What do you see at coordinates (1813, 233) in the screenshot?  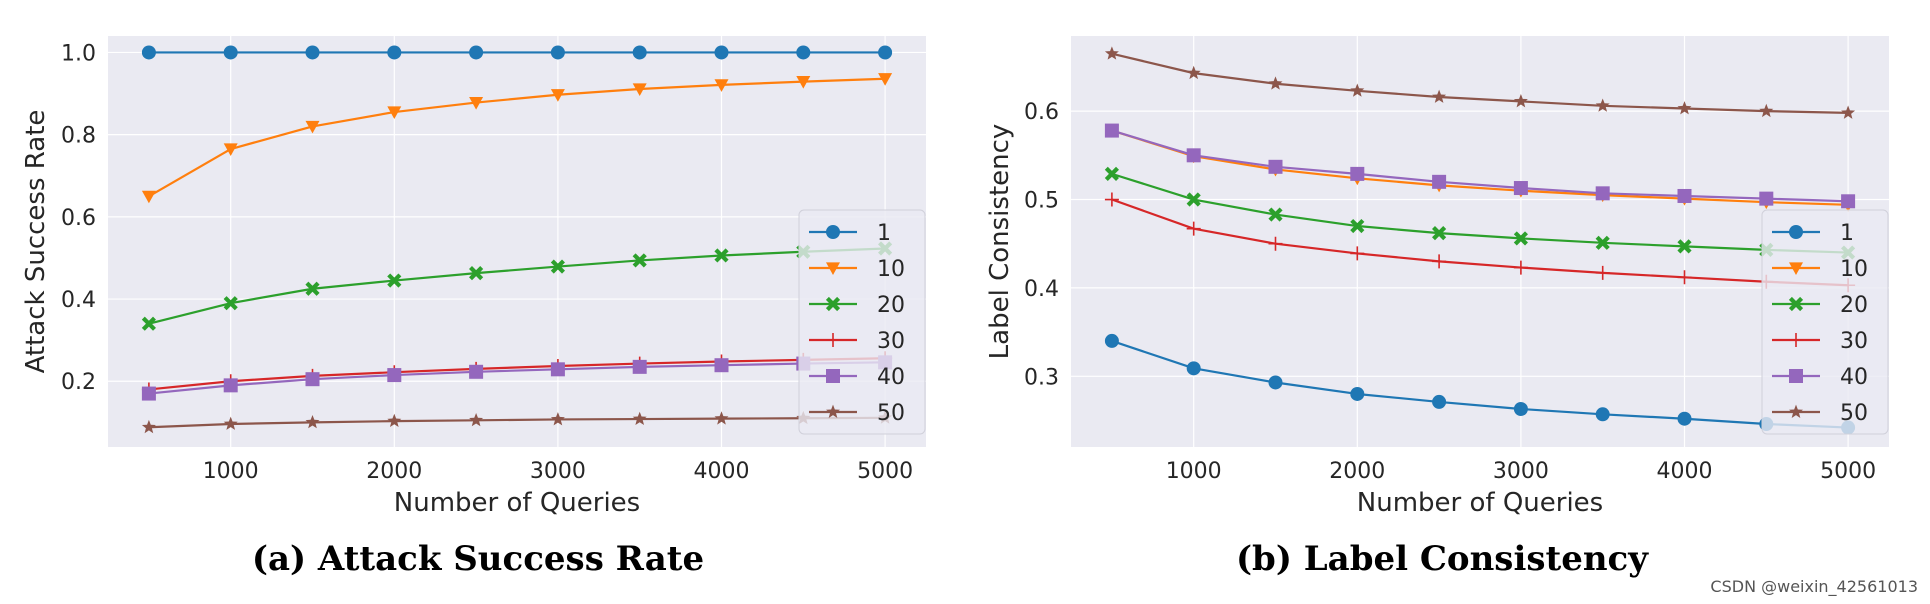 I see `legend-item: 1` at bounding box center [1813, 233].